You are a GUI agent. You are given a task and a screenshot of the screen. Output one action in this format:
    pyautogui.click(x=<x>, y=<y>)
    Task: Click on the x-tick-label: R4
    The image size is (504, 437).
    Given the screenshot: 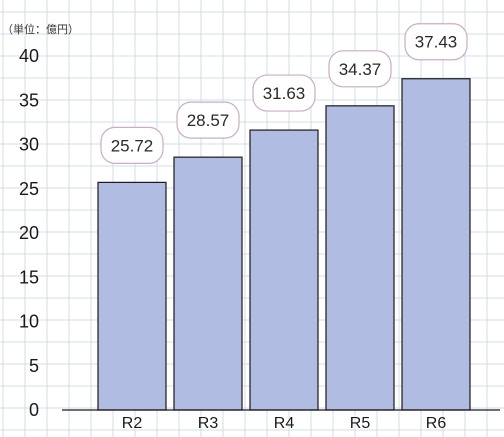 What is the action you would take?
    pyautogui.click(x=284, y=423)
    